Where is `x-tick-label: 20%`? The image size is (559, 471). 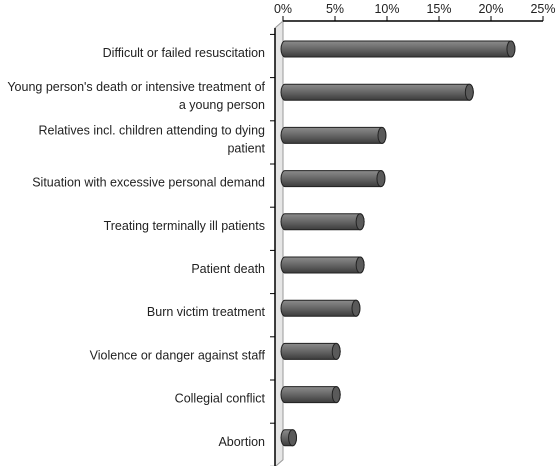 x-tick-label: 20% is located at coordinates (490, 9).